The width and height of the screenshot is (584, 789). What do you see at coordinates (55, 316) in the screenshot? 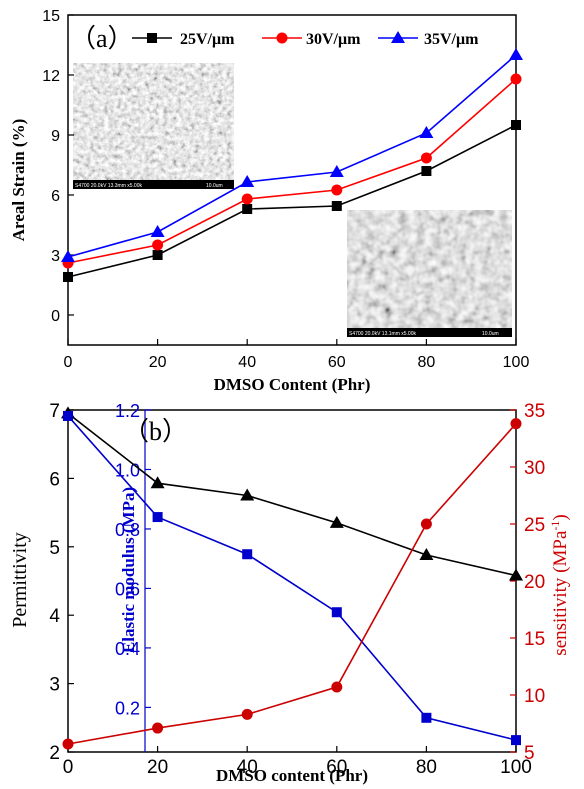
I see `panel-a-ytick-label: 0` at bounding box center [55, 316].